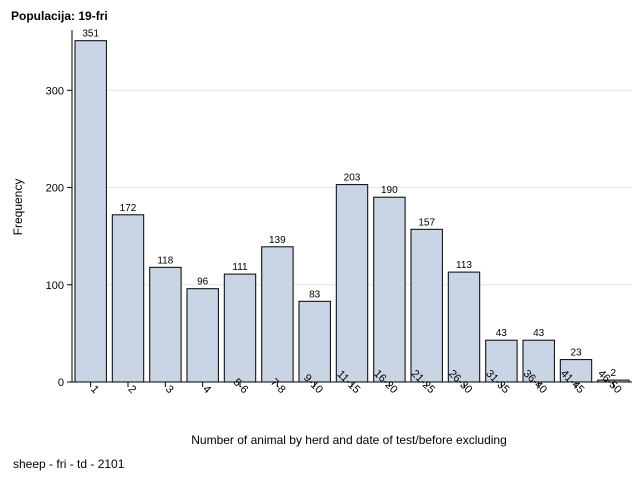  I want to click on bar-value-label: 83, so click(315, 294).